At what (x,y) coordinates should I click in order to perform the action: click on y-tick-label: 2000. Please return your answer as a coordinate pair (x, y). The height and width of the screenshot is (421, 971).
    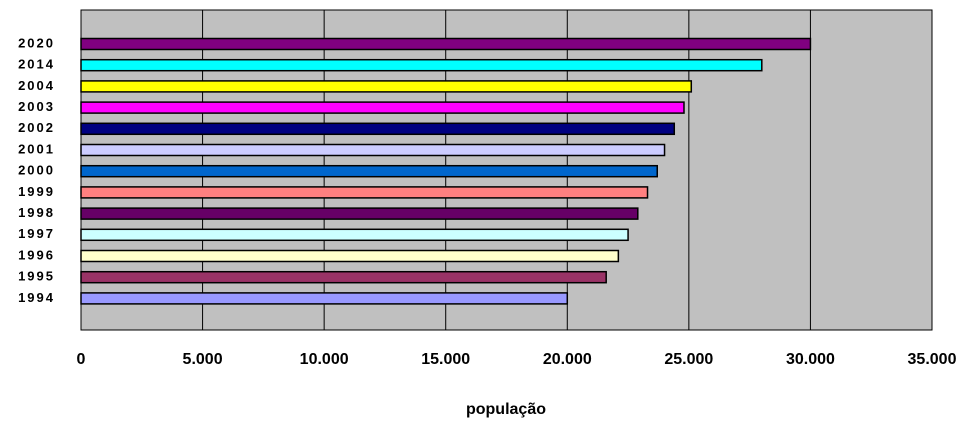
    Looking at the image, I should click on (36, 170).